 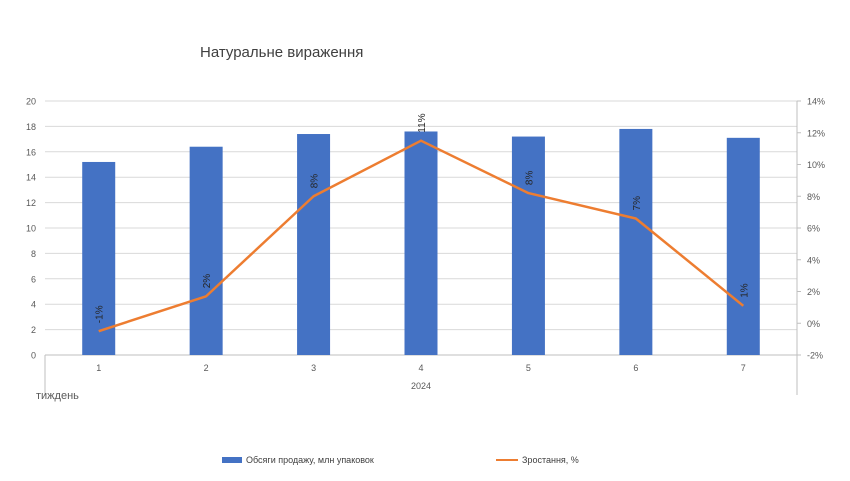 What do you see at coordinates (421, 386) in the screenshot?
I see `x-group-label: 2024` at bounding box center [421, 386].